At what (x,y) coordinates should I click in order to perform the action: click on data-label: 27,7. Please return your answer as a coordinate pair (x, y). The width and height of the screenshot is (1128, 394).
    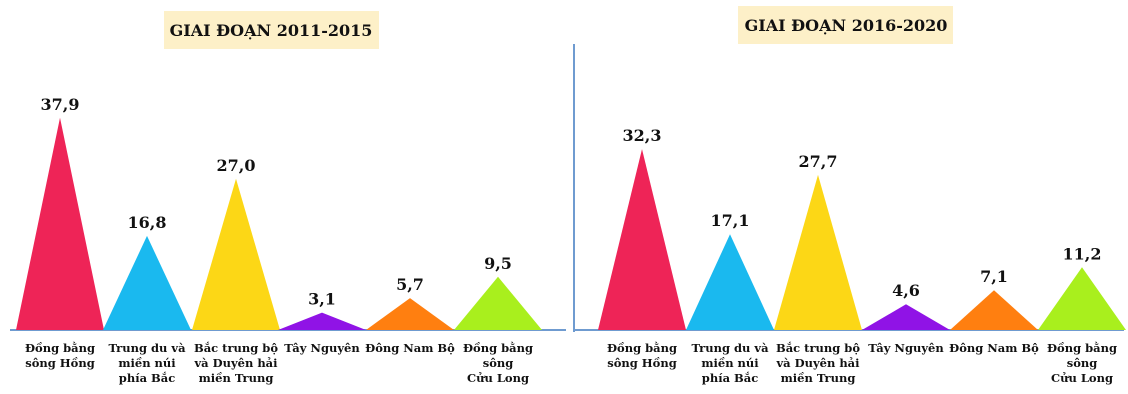
    Looking at the image, I should click on (818, 161).